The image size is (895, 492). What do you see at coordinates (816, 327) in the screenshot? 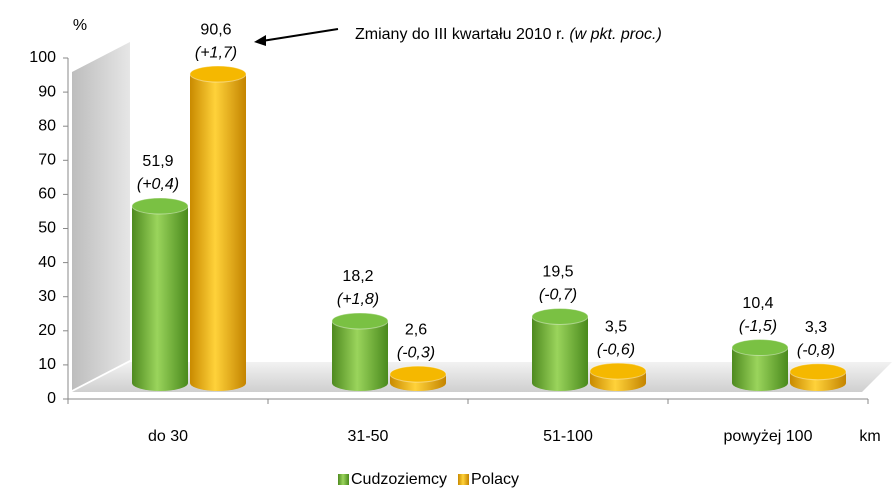
I see `value-label: 3,3` at bounding box center [816, 327].